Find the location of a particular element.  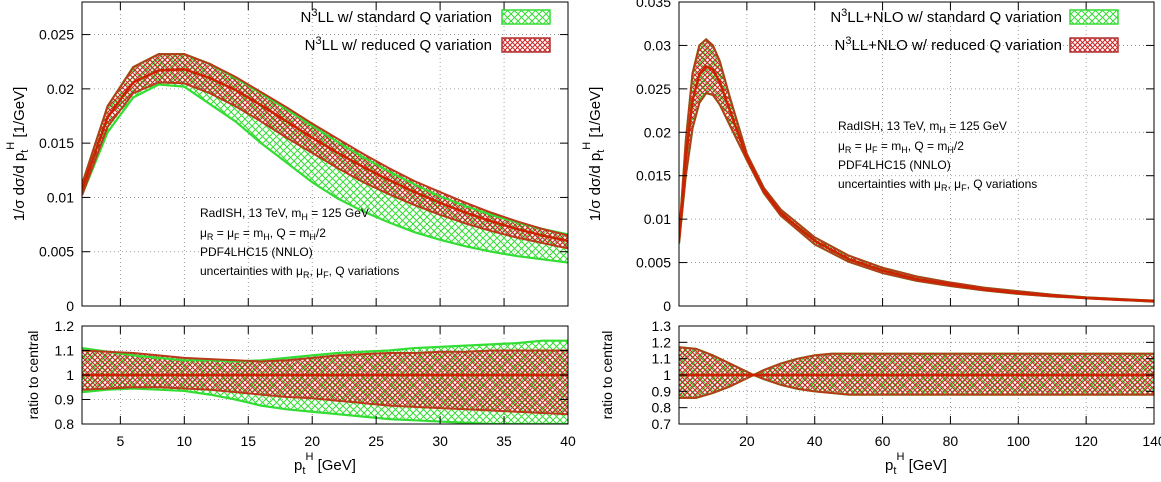

legend-label-reduced: N3LL+NLO w/ reduced Q variation is located at coordinates (949, 44).